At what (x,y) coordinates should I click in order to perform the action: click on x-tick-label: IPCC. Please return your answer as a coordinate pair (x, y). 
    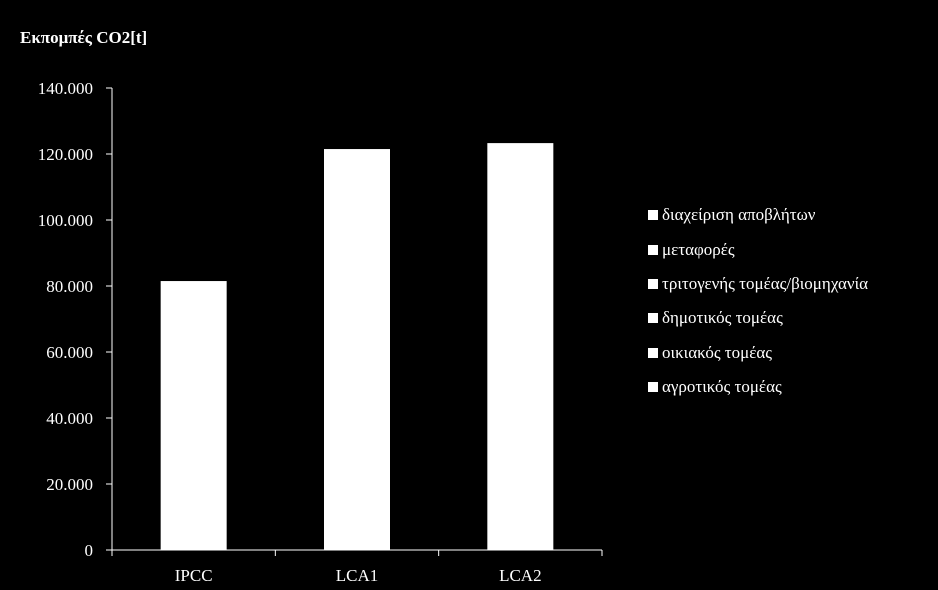
    Looking at the image, I should click on (194, 575).